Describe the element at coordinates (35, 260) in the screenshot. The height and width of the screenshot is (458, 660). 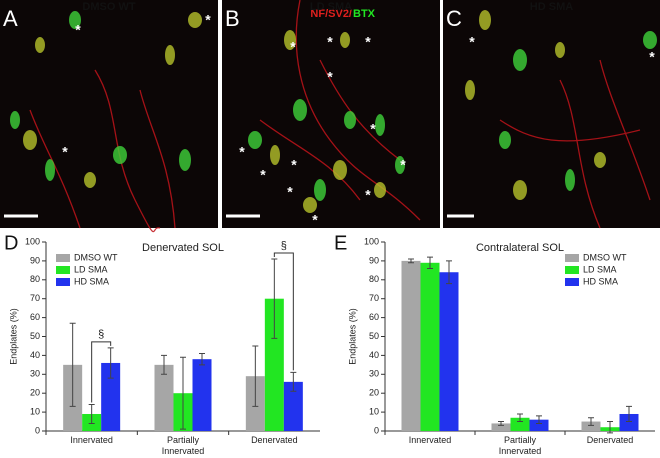
I see `y-tick-label: 90` at that location.